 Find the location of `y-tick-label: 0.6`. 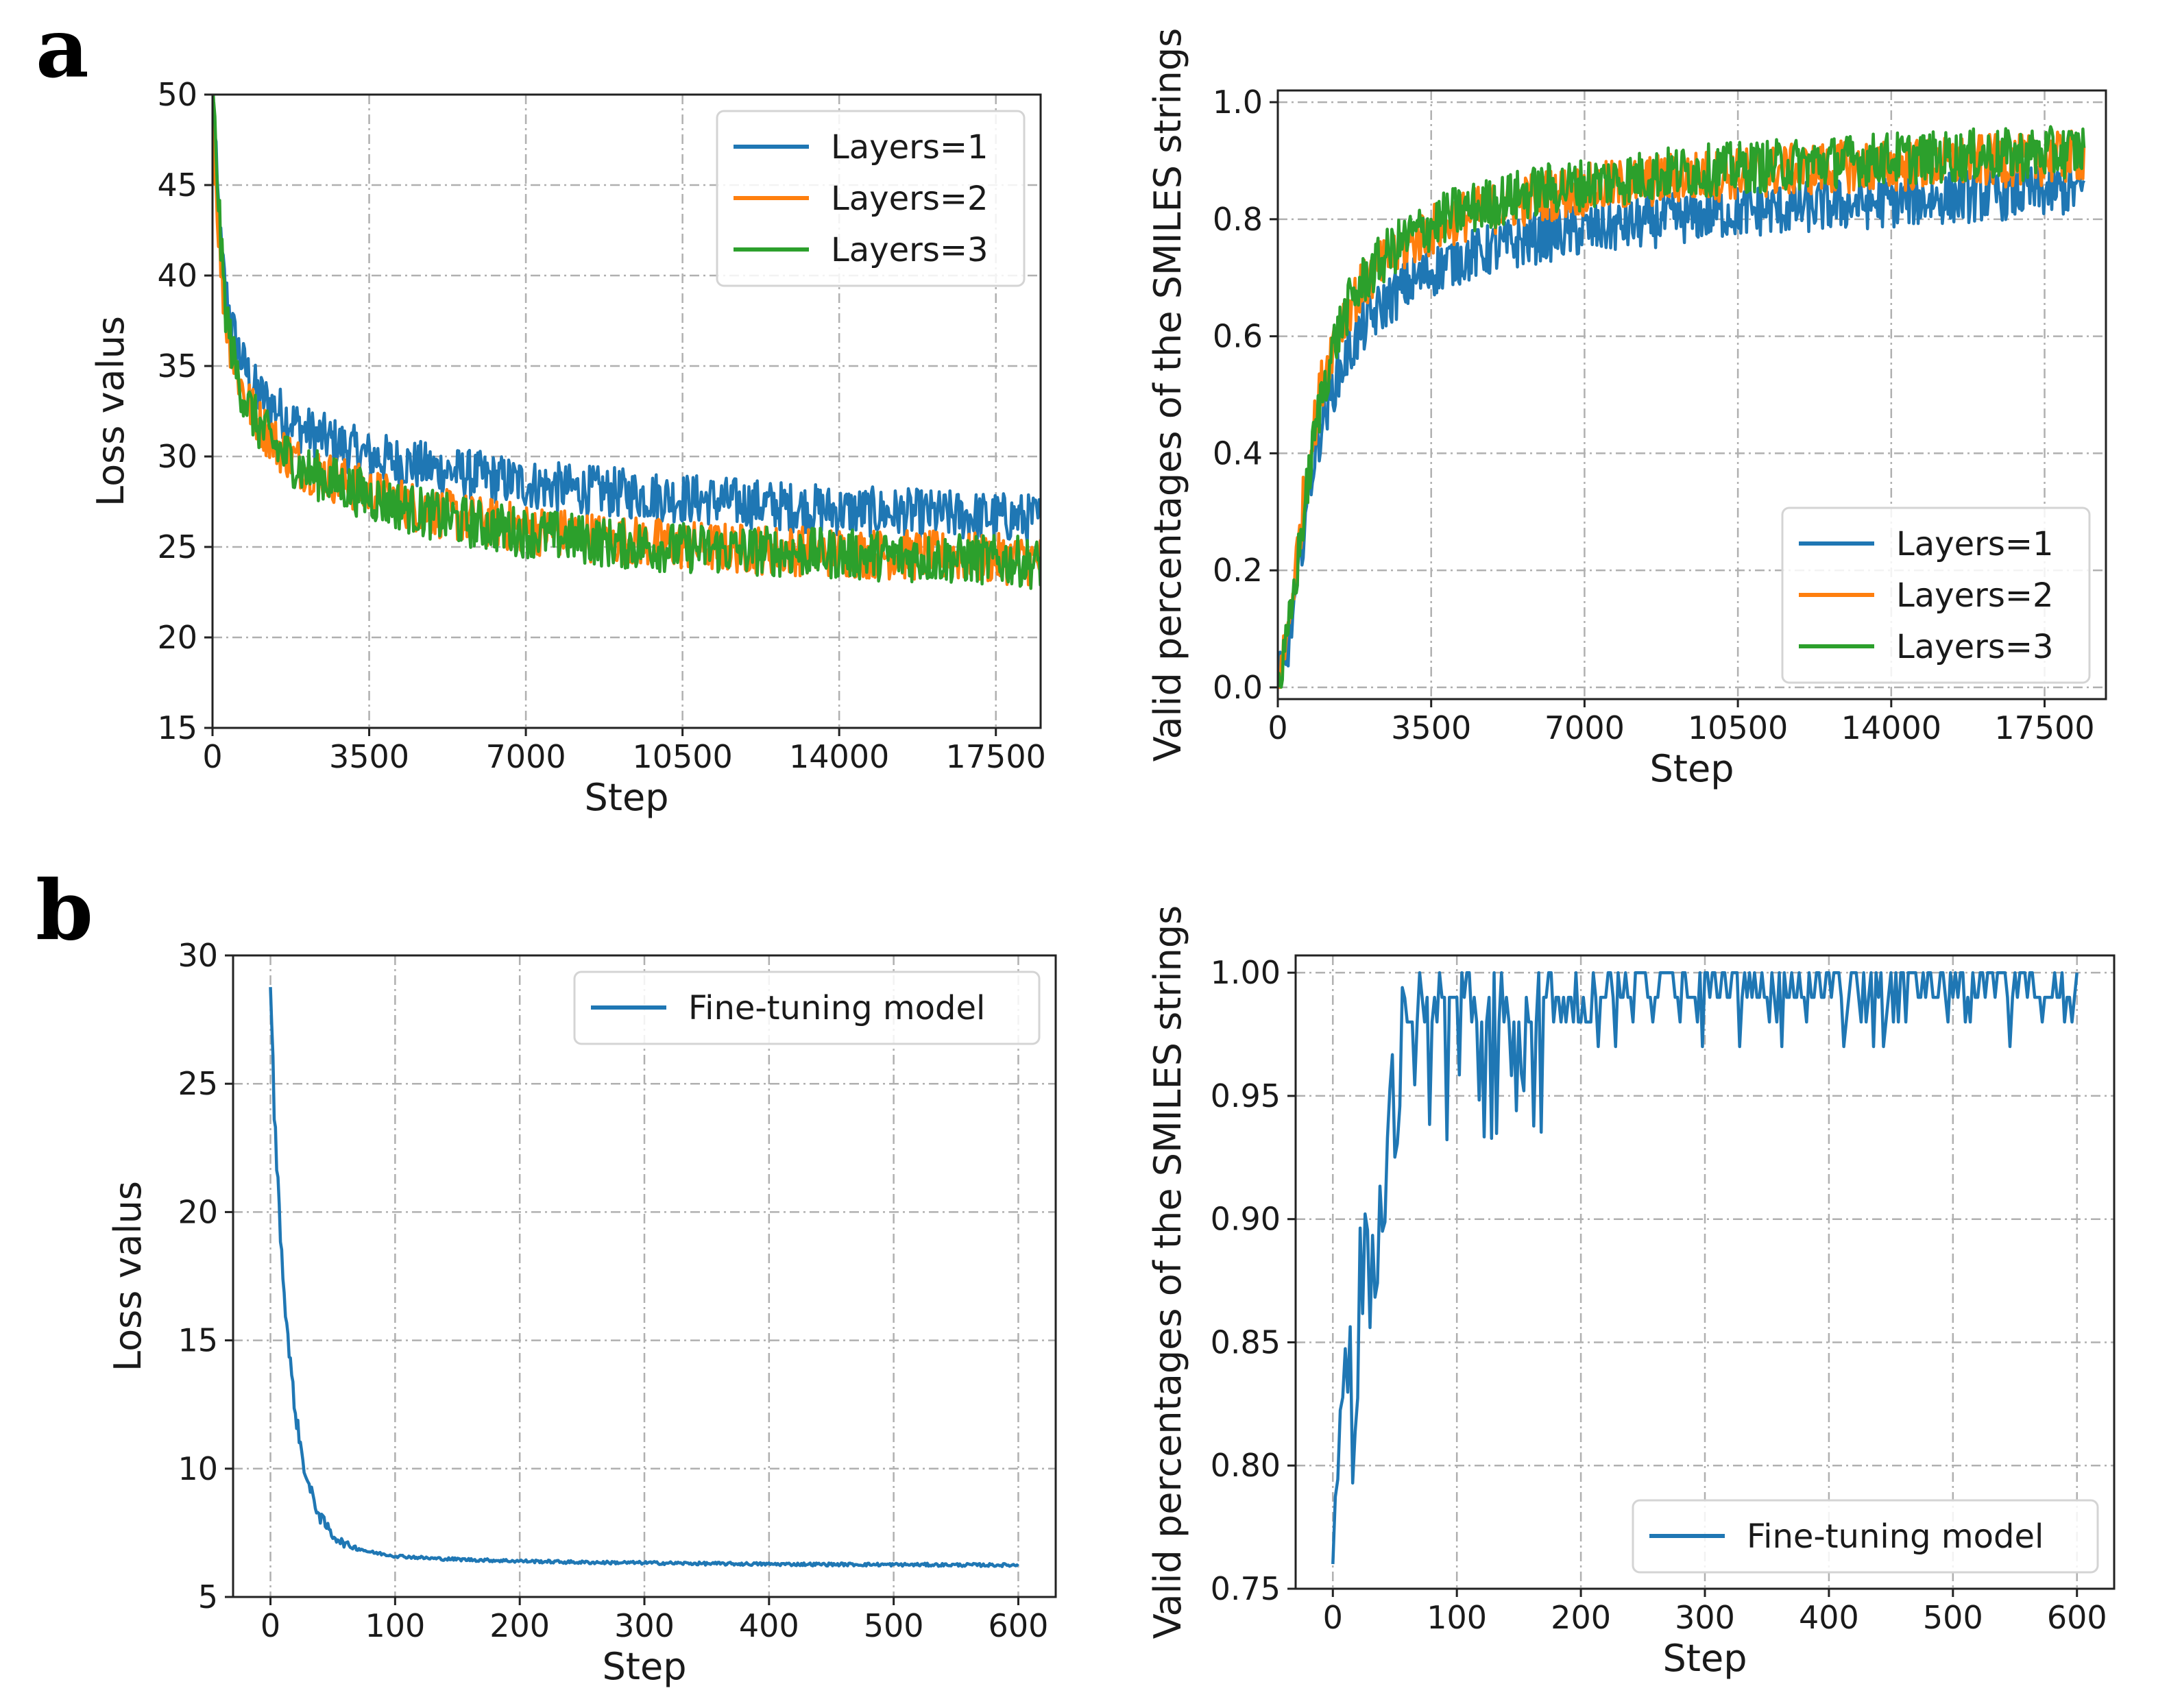

y-tick-label: 0.6 is located at coordinates (1238, 336).